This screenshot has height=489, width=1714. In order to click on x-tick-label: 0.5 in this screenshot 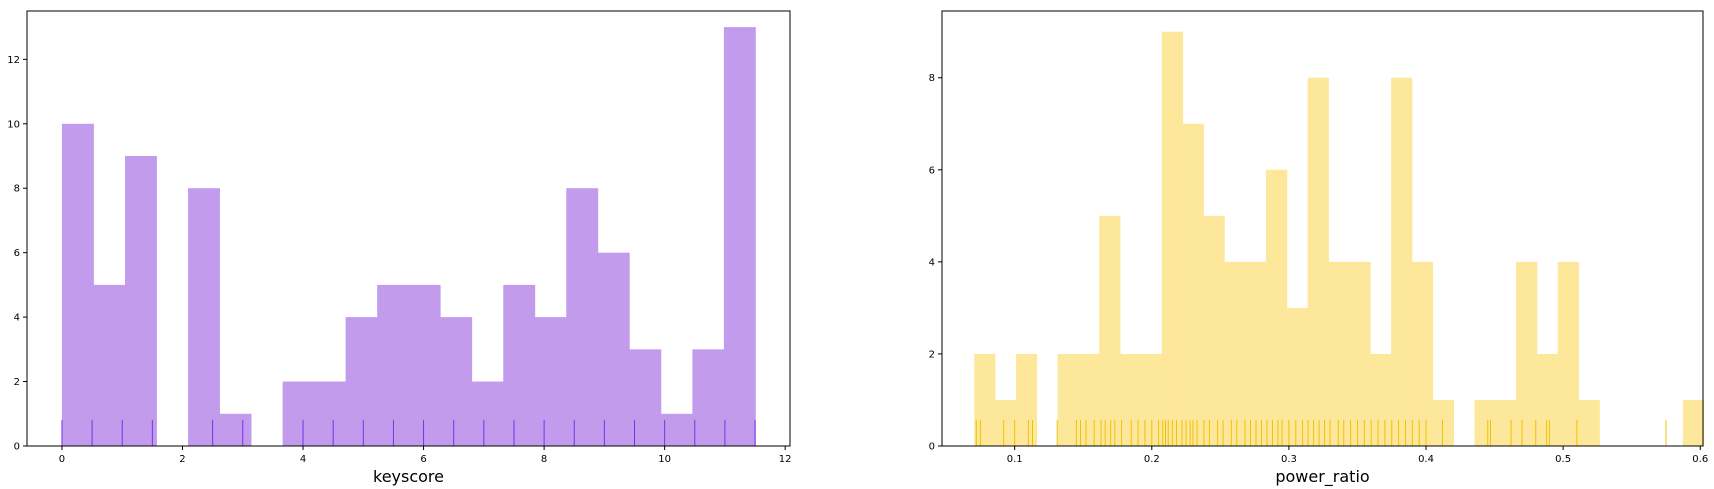, I will do `click(1563, 459)`.